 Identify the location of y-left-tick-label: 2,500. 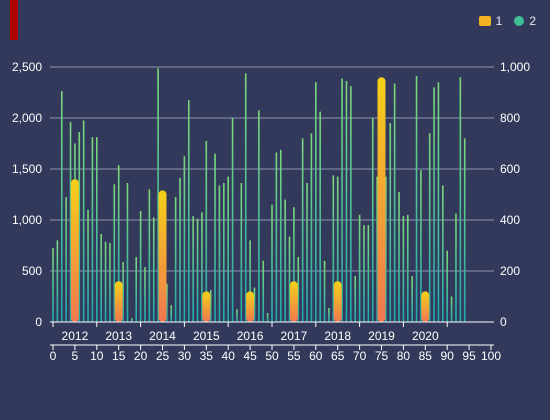
(27, 67).